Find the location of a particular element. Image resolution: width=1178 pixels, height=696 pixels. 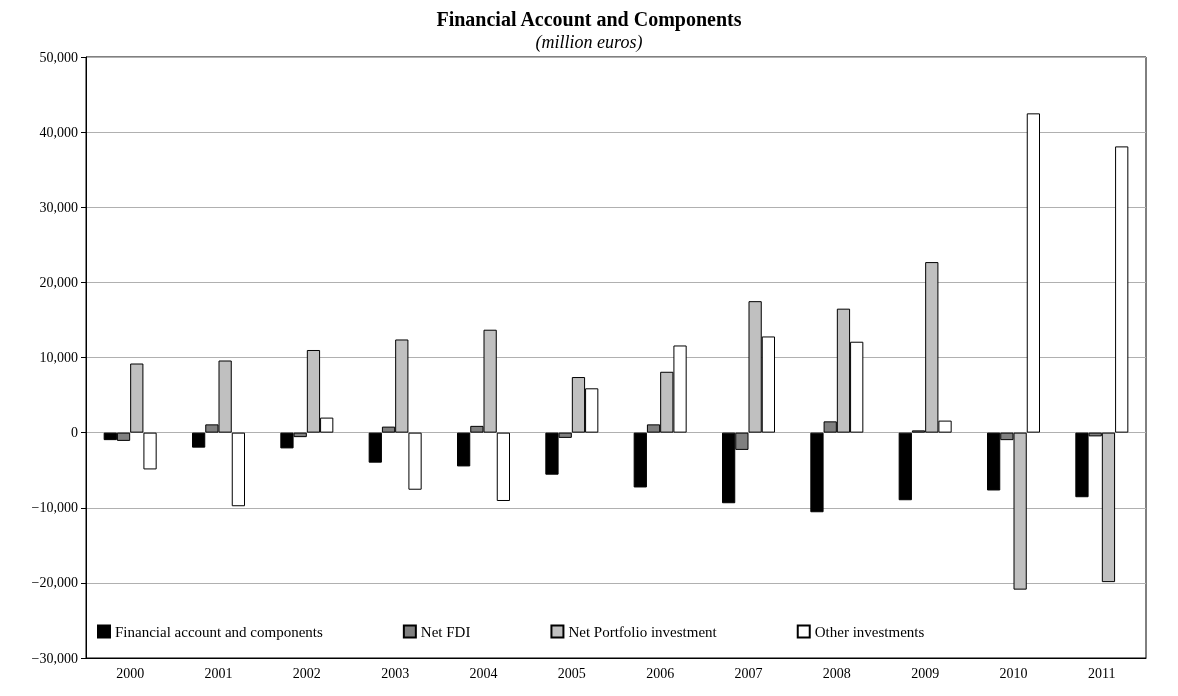

chart-subtitle: (million euros) is located at coordinates (589, 42).